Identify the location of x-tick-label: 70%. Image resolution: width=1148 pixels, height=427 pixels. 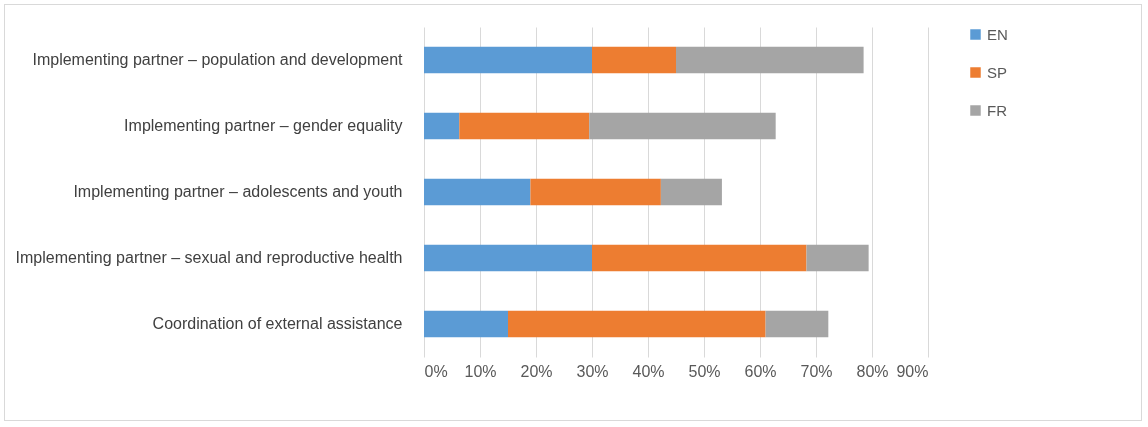
(816, 371).